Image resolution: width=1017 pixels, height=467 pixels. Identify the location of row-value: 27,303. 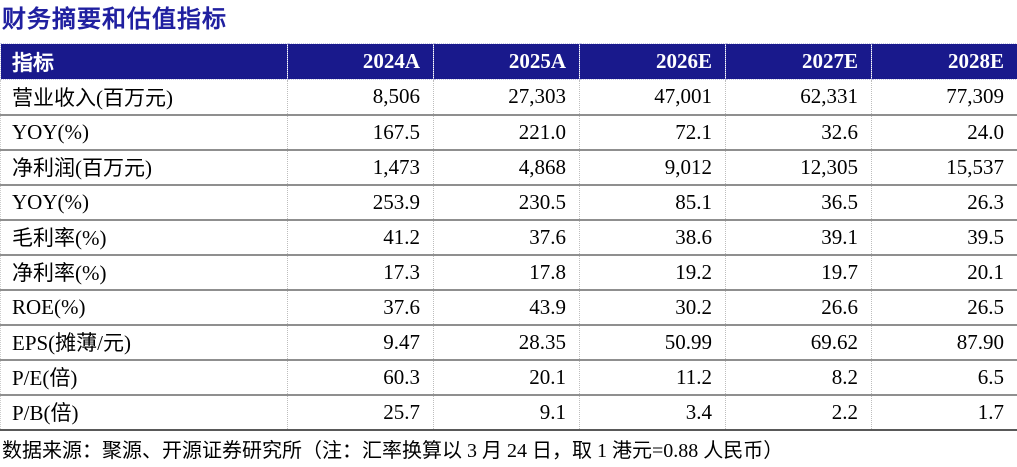
(506, 97).